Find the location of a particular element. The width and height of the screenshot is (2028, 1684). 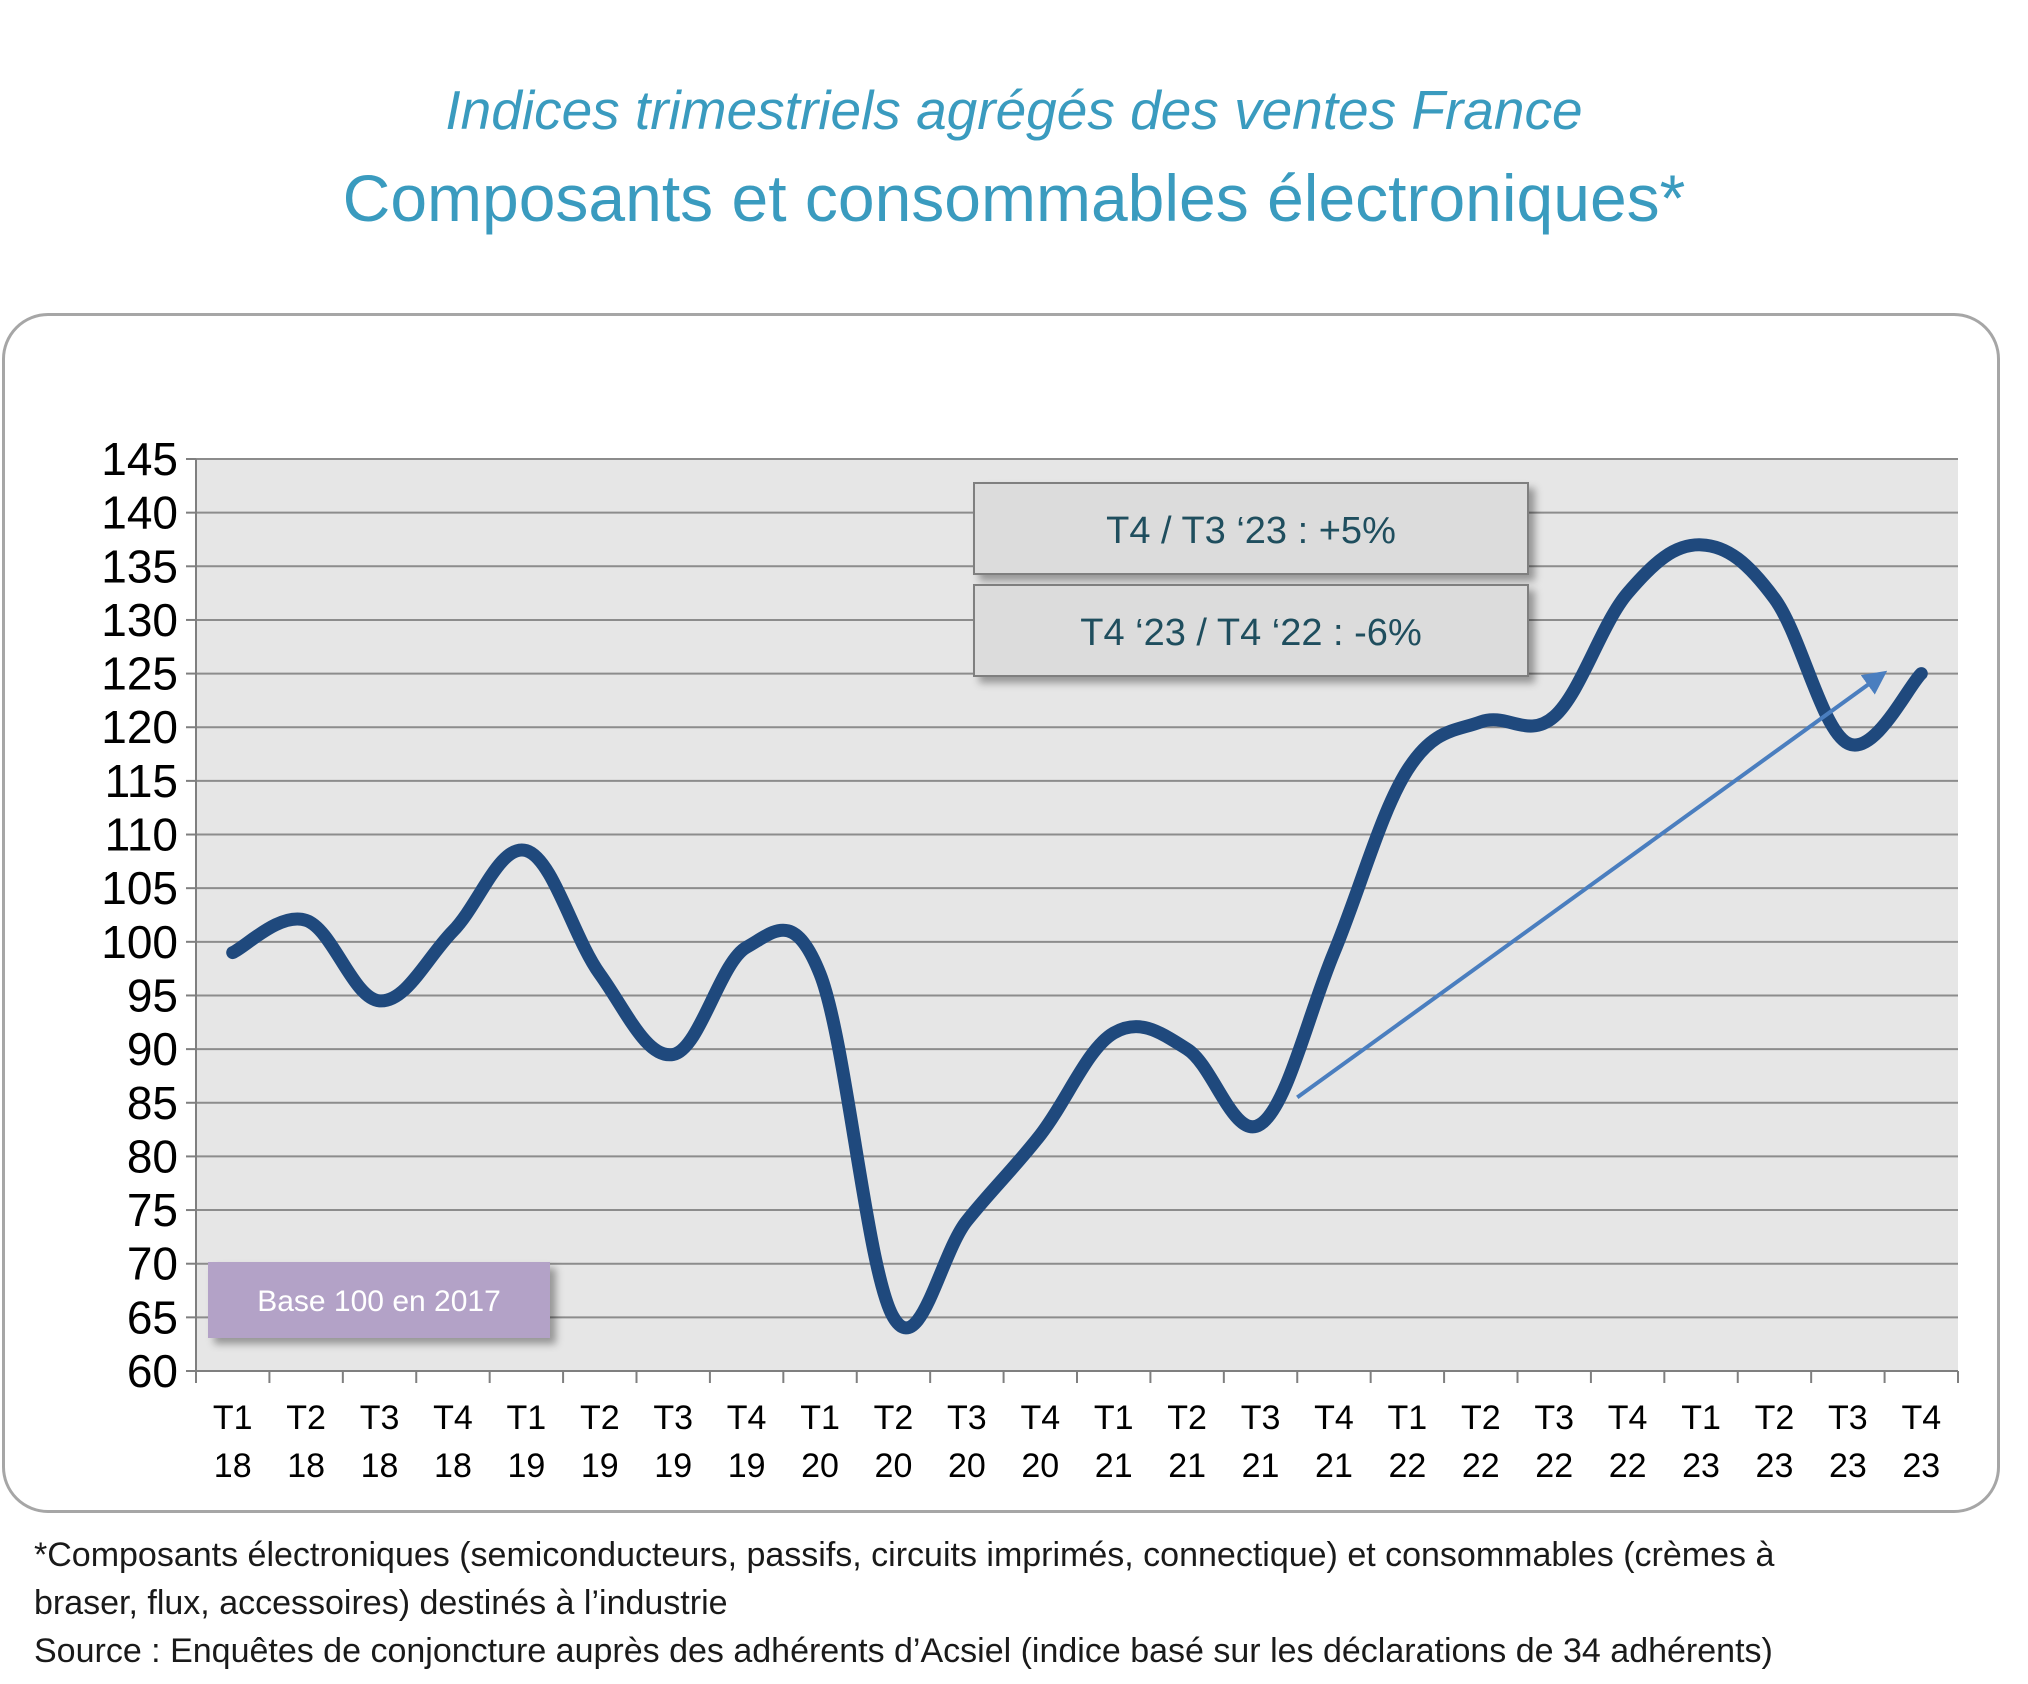

y-tick-label: 115 is located at coordinates (141, 781).